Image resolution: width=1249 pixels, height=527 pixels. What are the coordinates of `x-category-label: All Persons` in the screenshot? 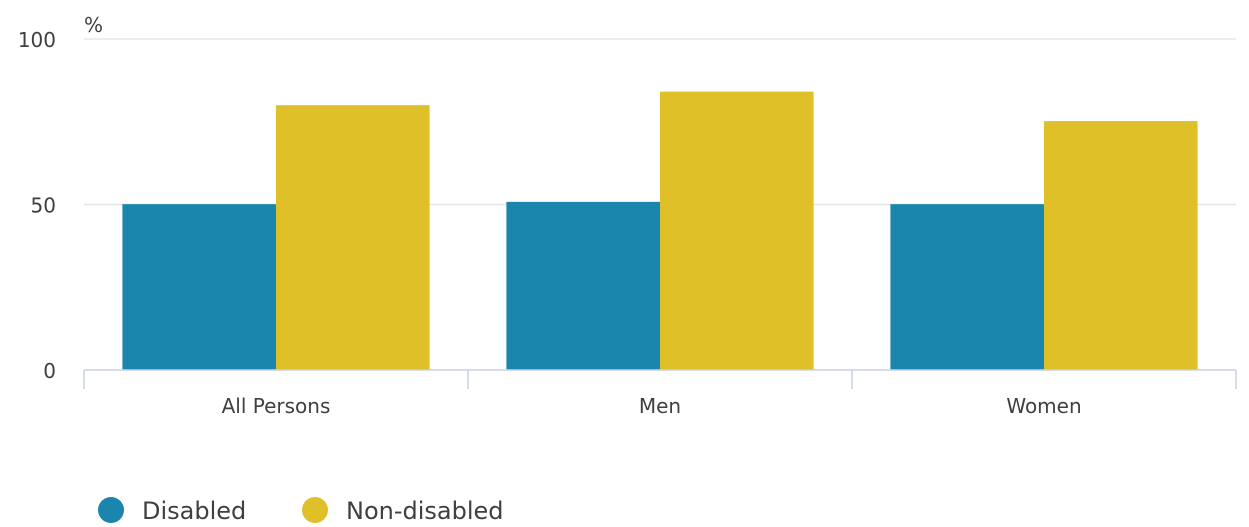 It's located at (276, 406).